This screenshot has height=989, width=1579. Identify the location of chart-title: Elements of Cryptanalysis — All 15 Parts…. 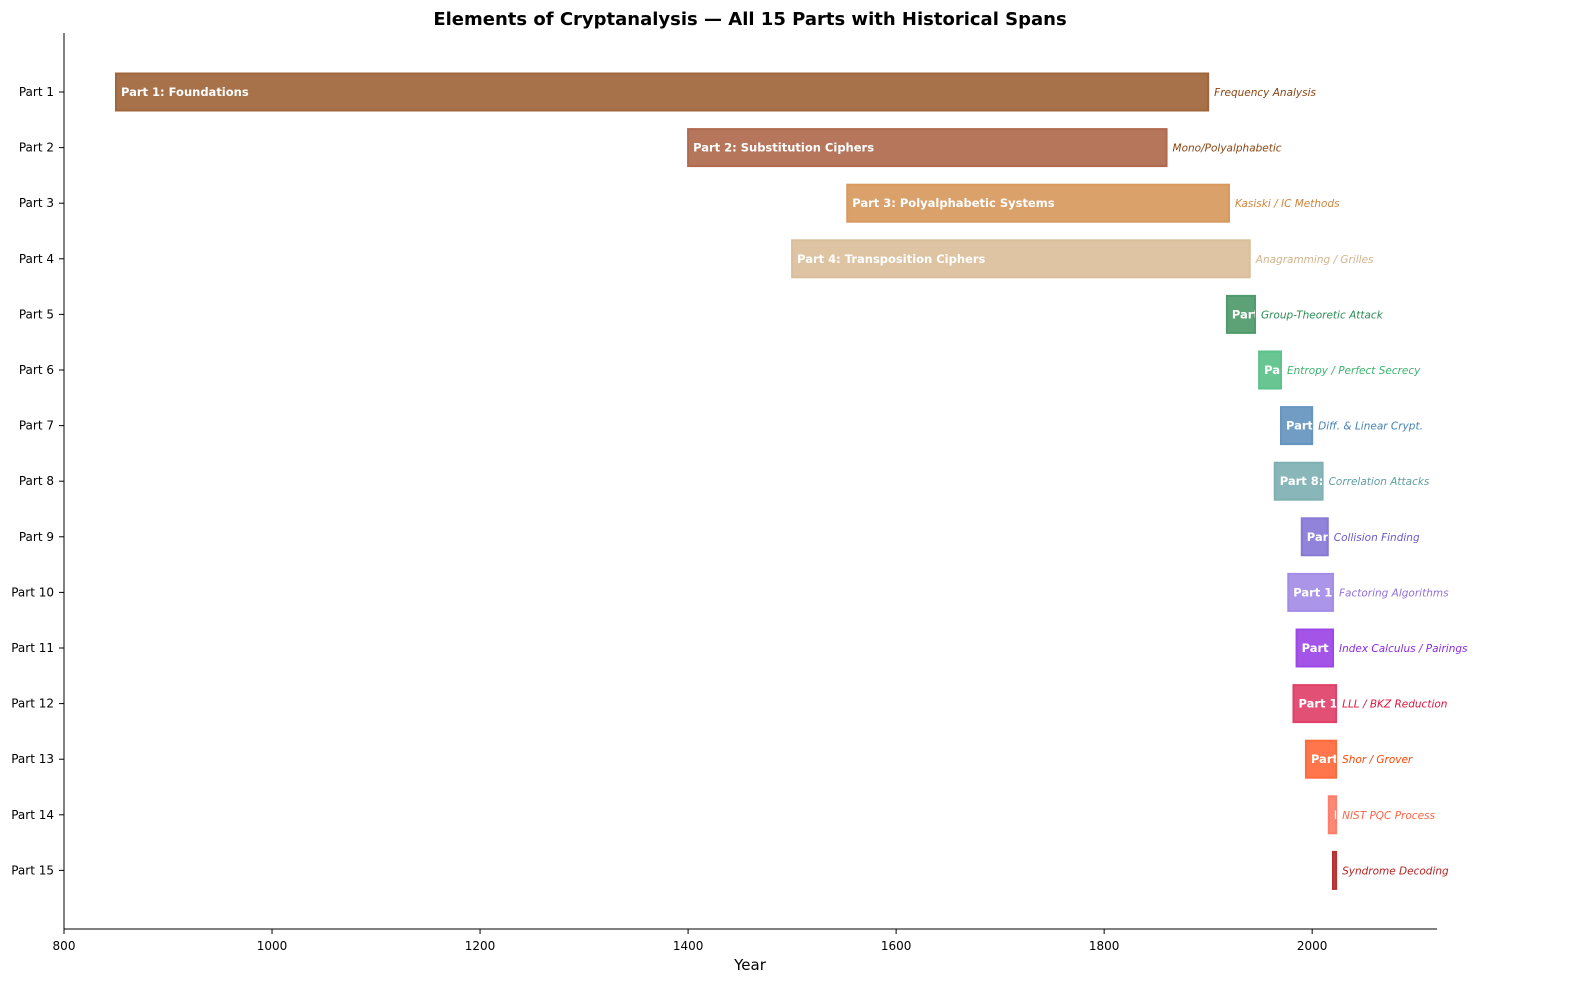
(749, 19).